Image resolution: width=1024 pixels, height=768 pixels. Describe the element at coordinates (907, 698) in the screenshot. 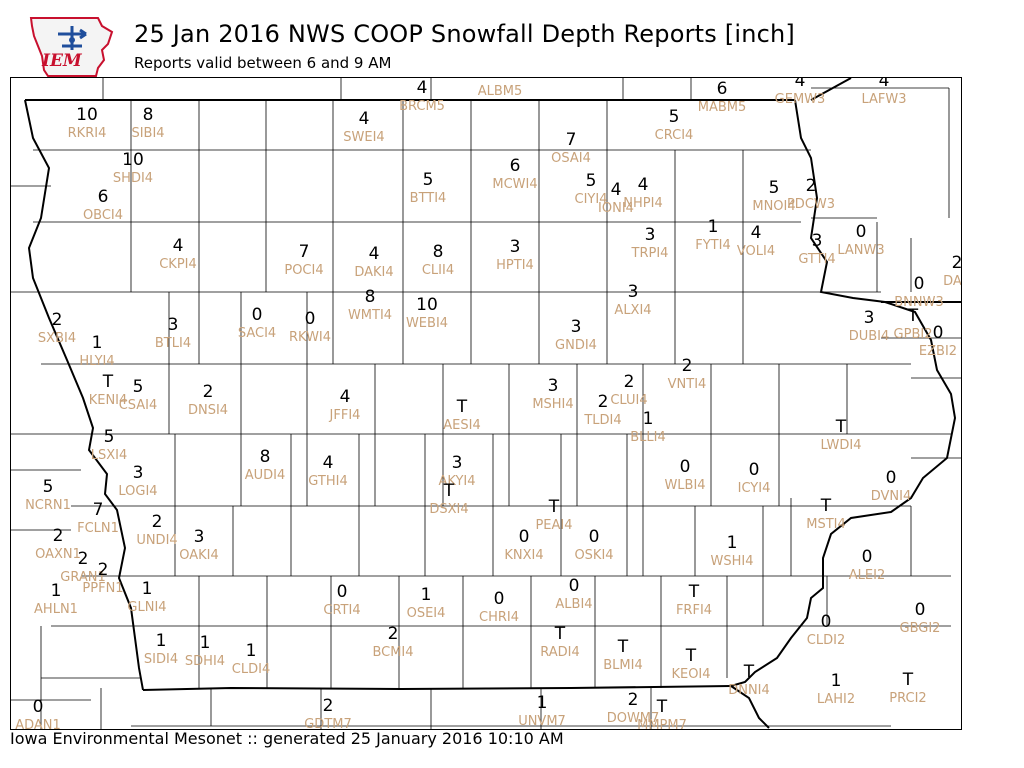

I see `station-id: PRCI2` at that location.